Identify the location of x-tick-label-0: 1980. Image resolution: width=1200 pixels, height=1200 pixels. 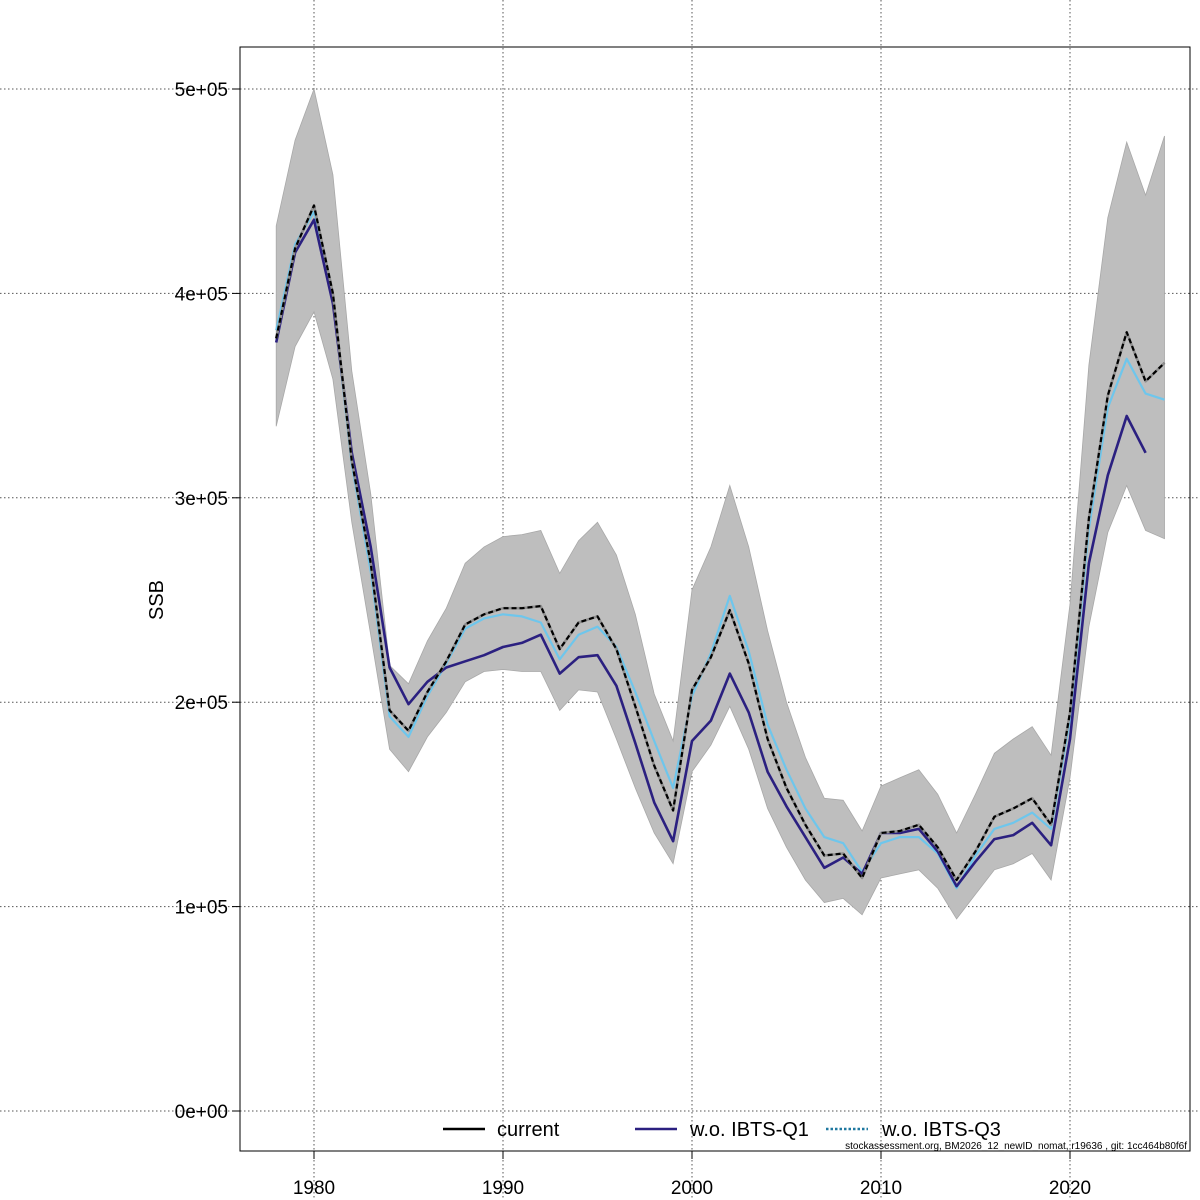
(314, 1188).